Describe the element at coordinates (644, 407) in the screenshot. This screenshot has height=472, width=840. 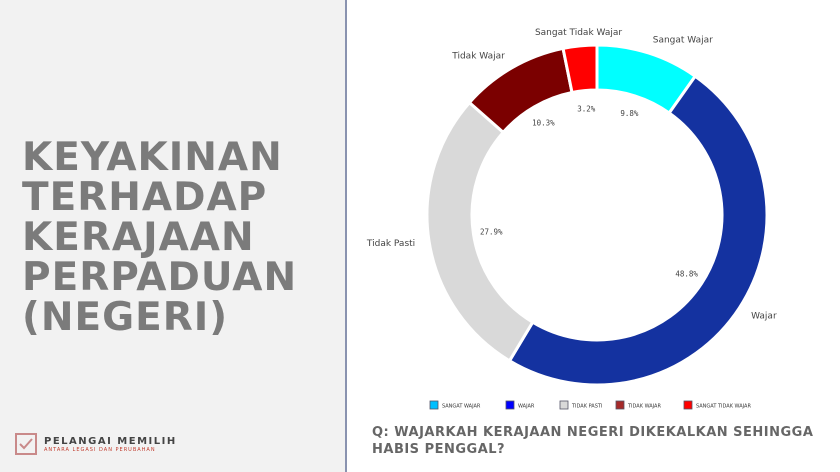
I see `legend-label: TIDAK WAJAR` at that location.